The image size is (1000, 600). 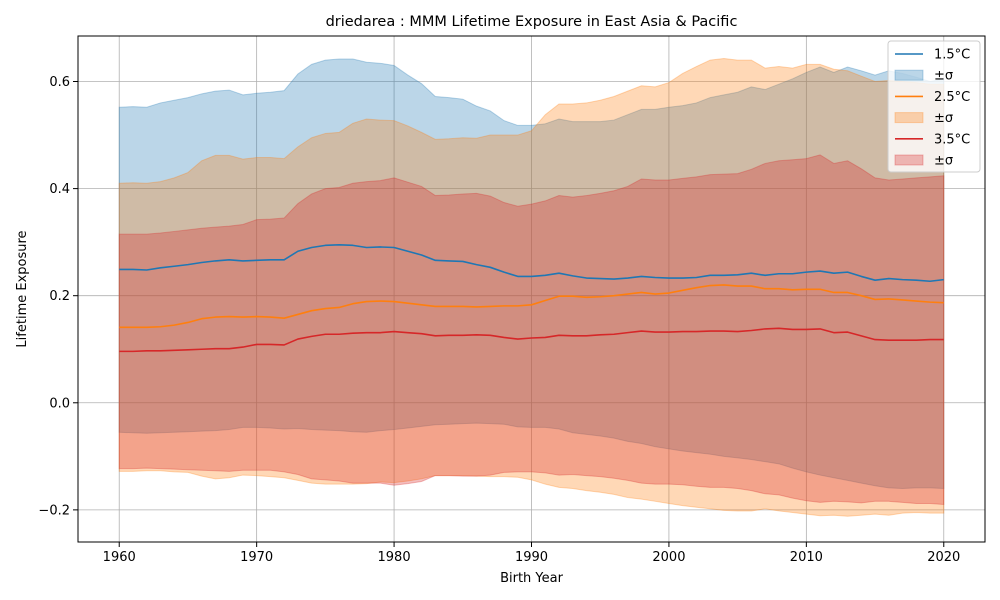 I want to click on x-axis-ticks: 1960 1970 1980 1990 2000 2010 2020, so click(x=531, y=553).